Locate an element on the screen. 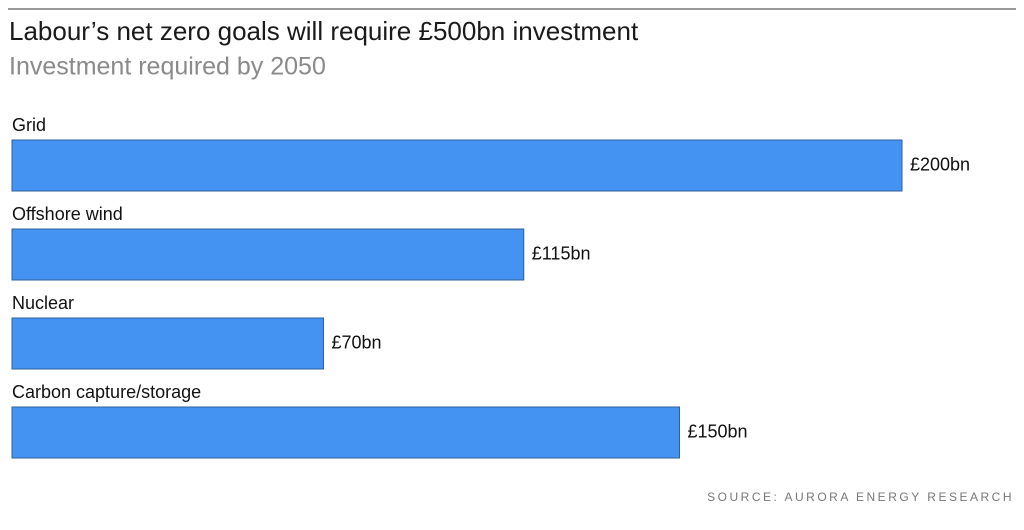  source-note: SOURCE: AURORA ENERGY RESEARCH is located at coordinates (860, 497).